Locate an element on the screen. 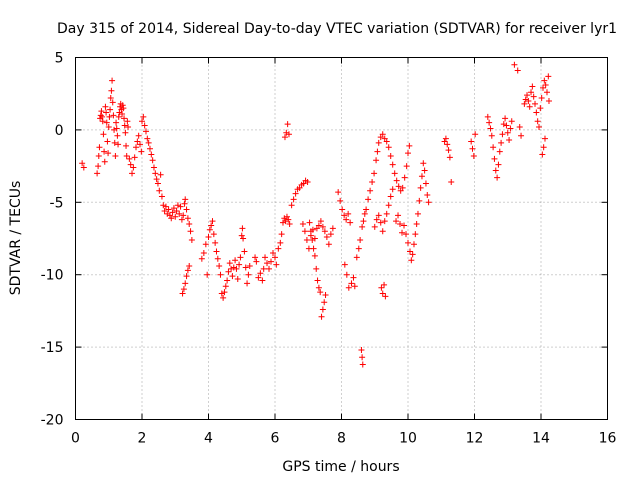  x-axis-label: GPS time / hours is located at coordinates (340, 467).